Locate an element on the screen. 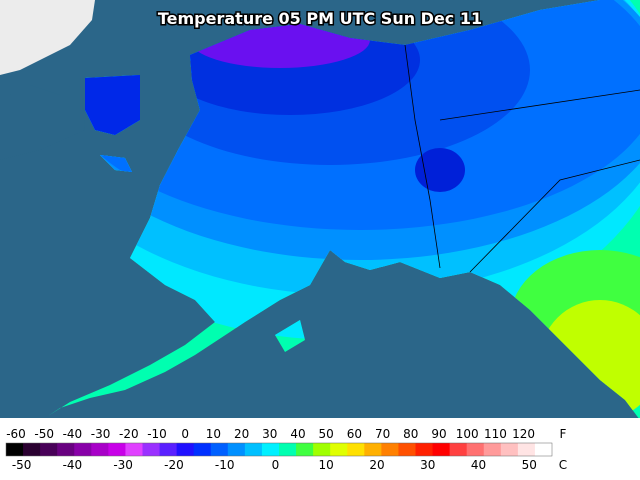  fahrenheit-label: -50 is located at coordinates (44, 434).